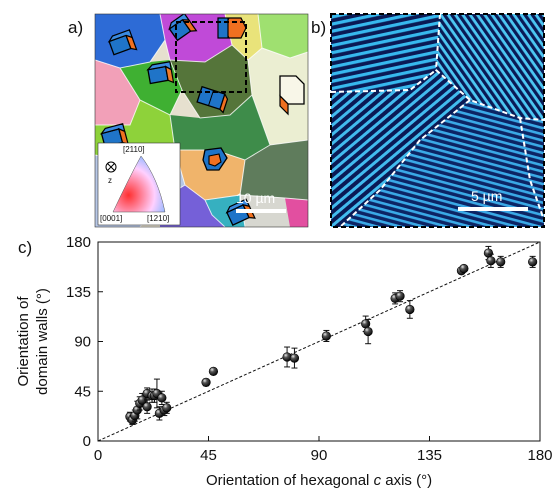  I want to click on x-tick-label: 135, so click(429, 455).